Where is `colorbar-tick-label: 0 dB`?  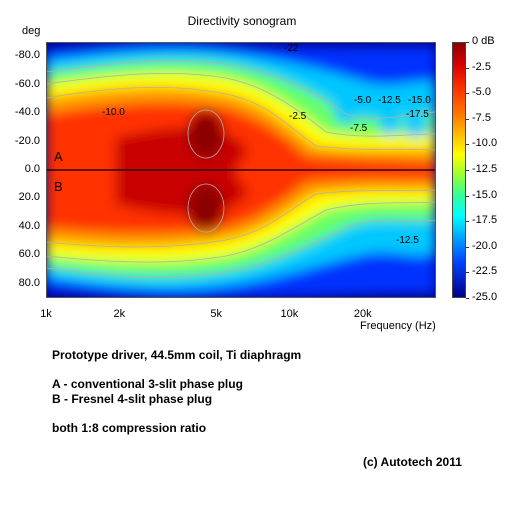
colorbar-tick-label: 0 dB is located at coordinates (483, 41).